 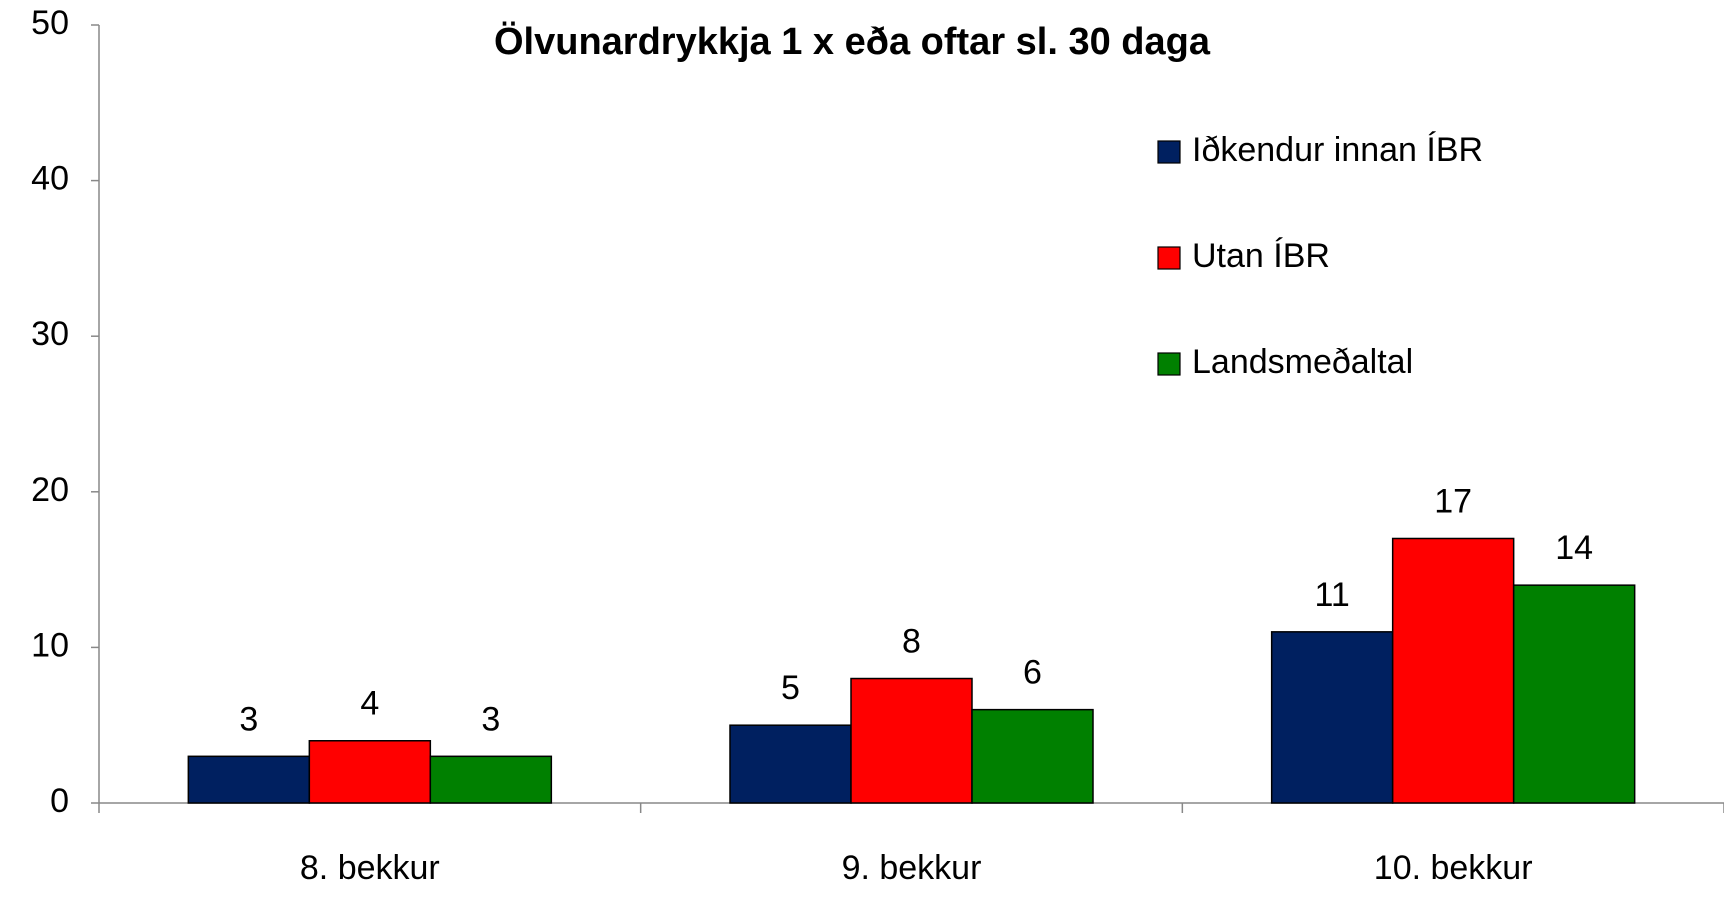 I want to click on data-label: 8, so click(x=911, y=642).